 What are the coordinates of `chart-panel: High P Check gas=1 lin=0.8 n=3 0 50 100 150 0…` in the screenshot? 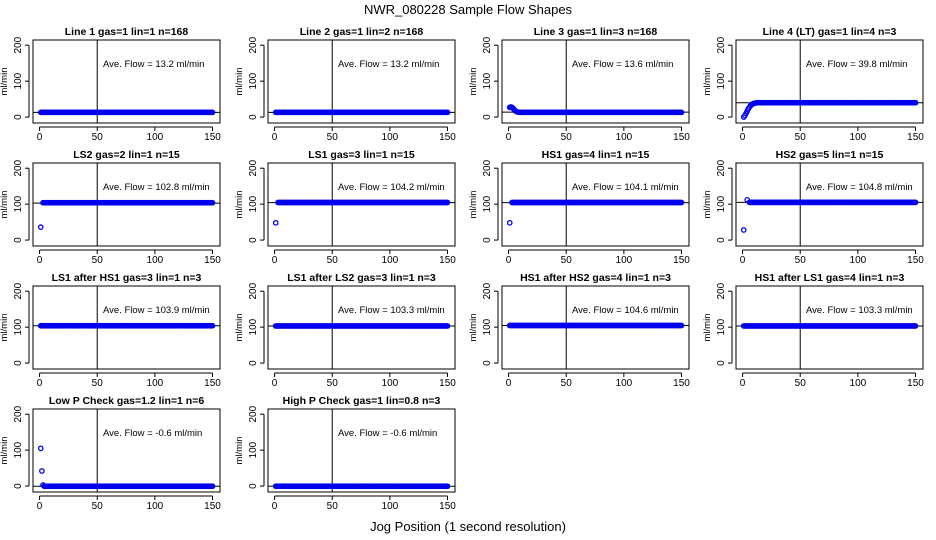 It's located at (345, 453).